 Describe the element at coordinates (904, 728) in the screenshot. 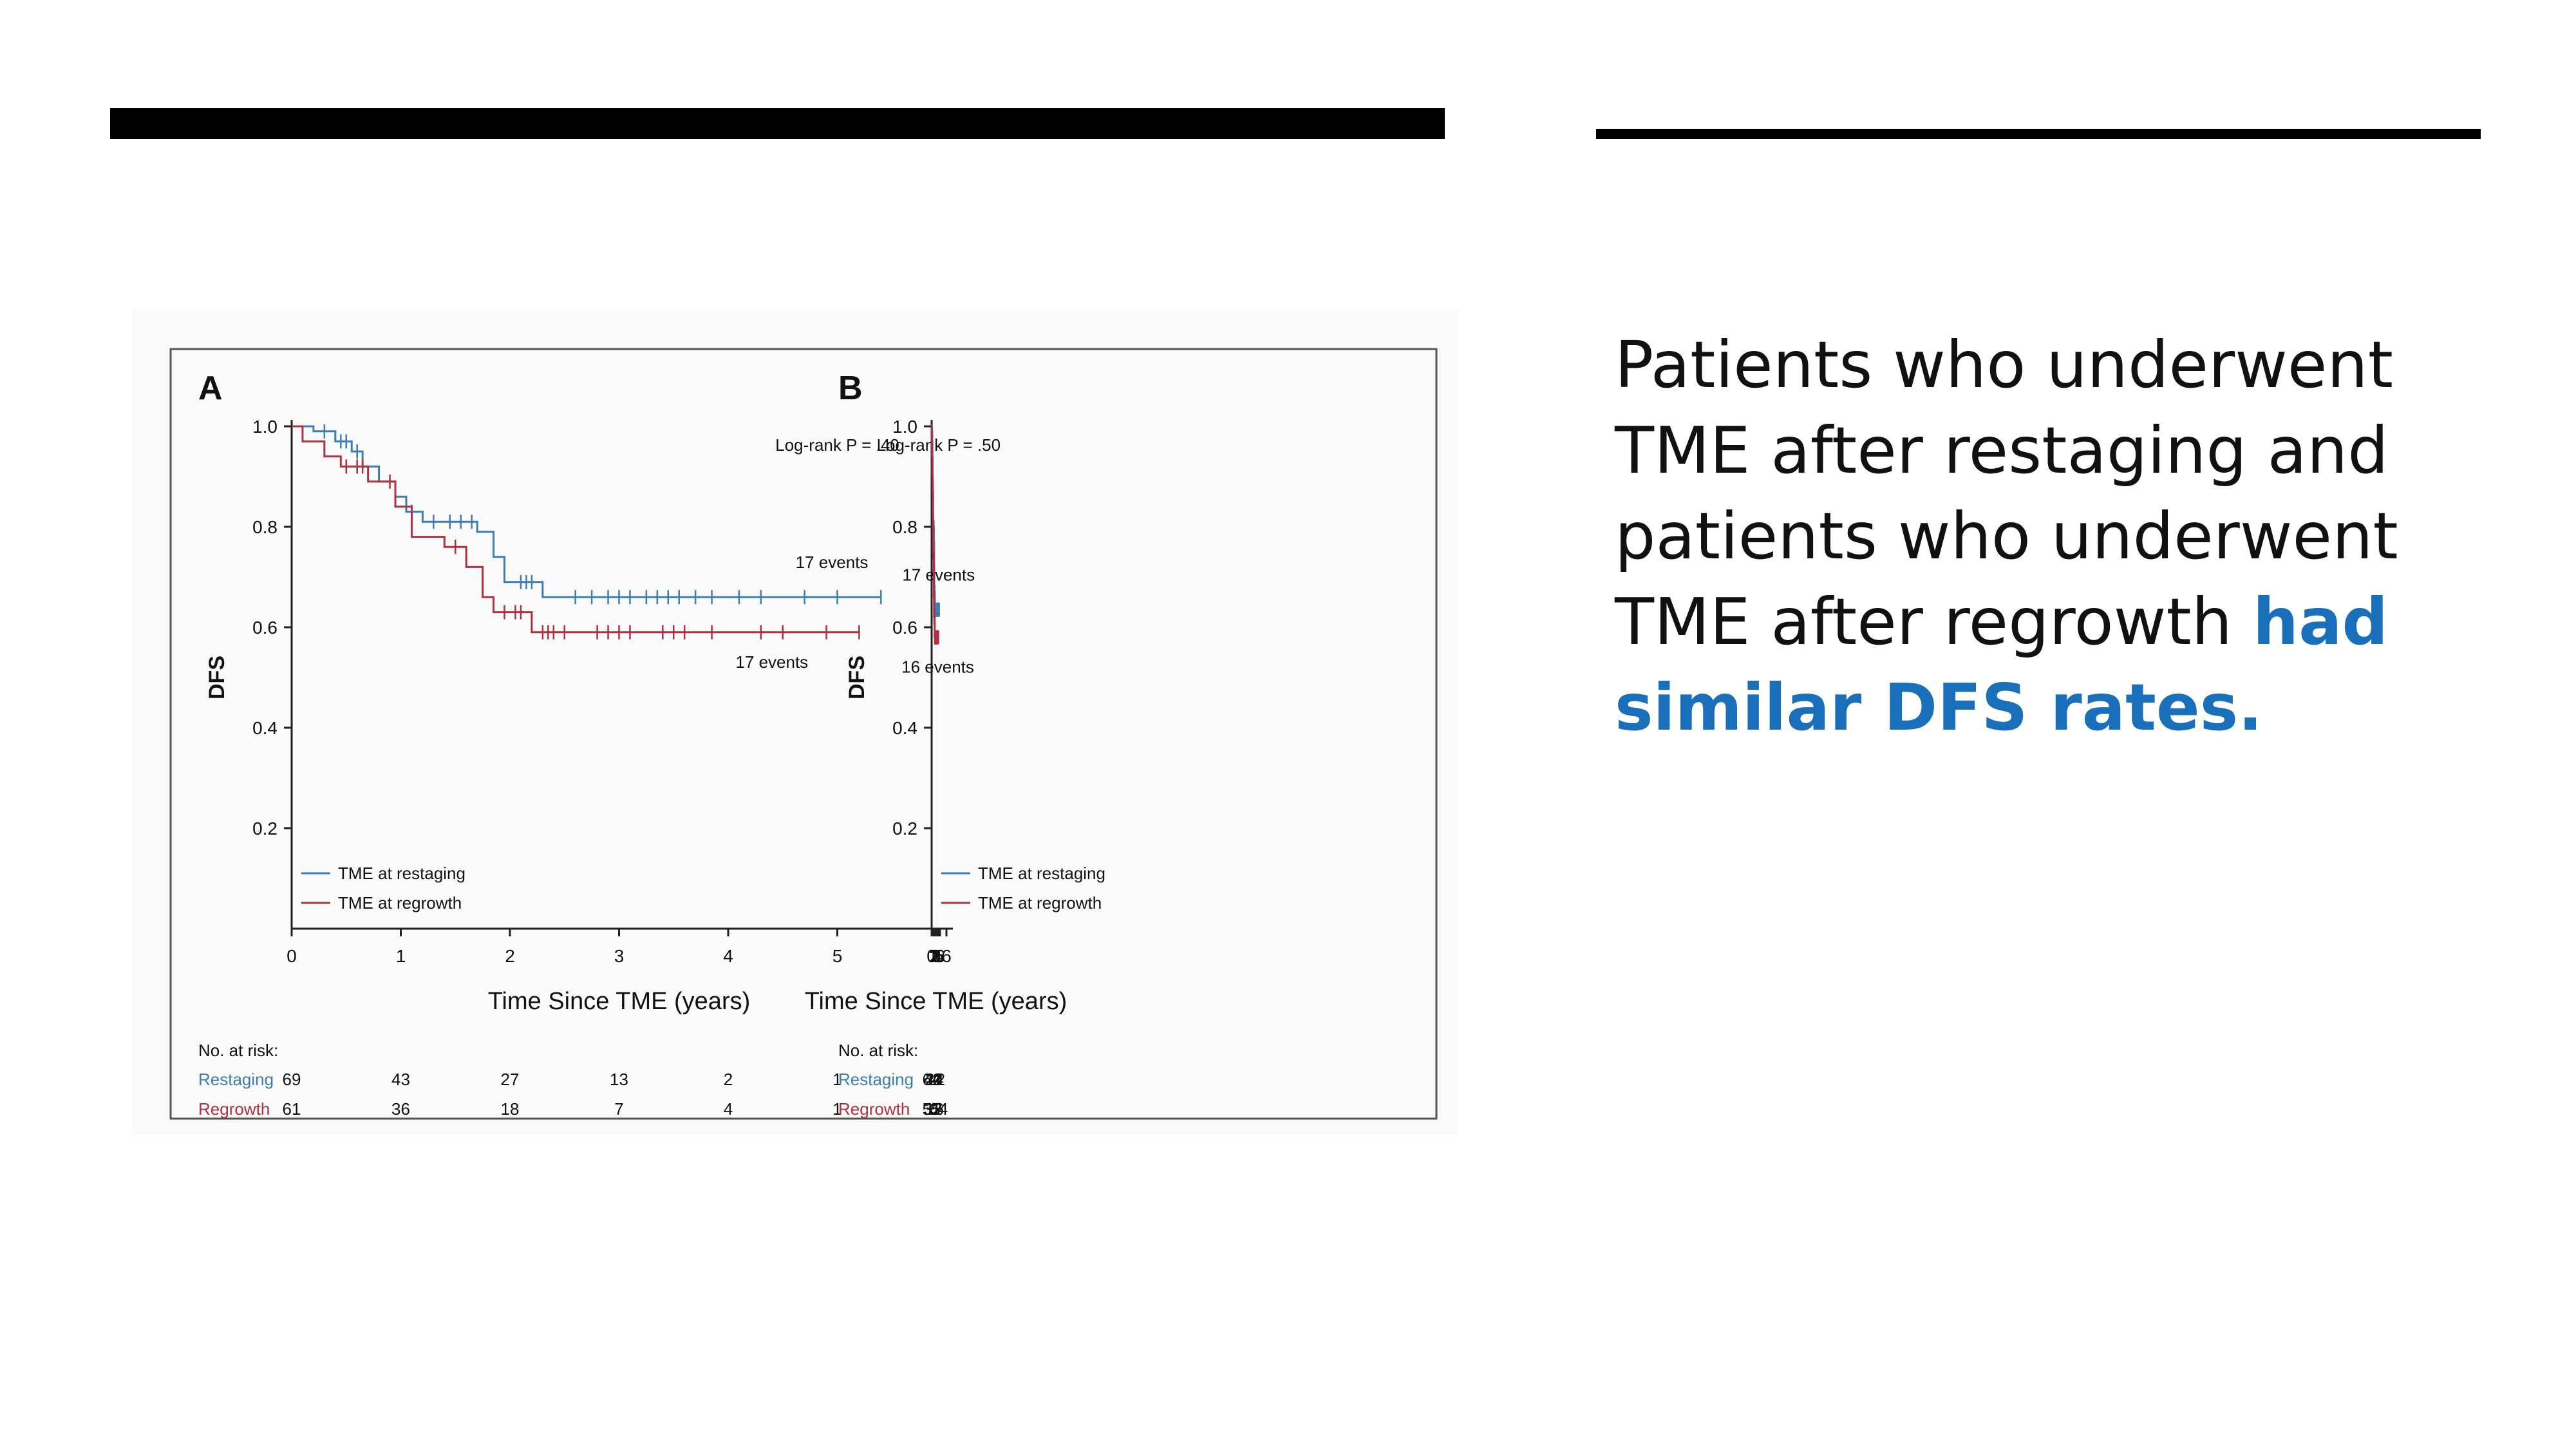

I see `panel-b-y-tick-label: 0.4` at that location.